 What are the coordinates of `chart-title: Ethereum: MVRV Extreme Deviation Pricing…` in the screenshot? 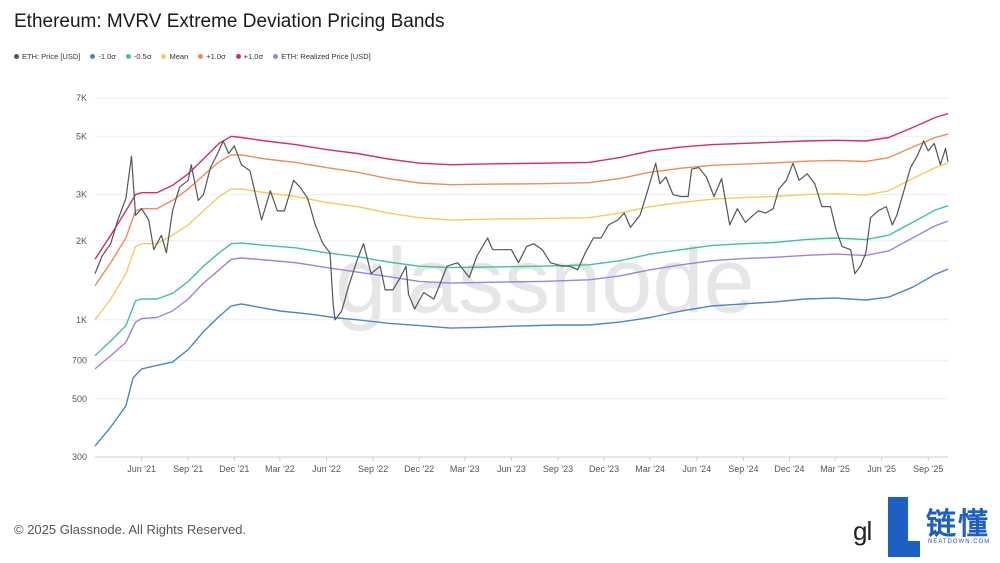 It's located at (229, 21).